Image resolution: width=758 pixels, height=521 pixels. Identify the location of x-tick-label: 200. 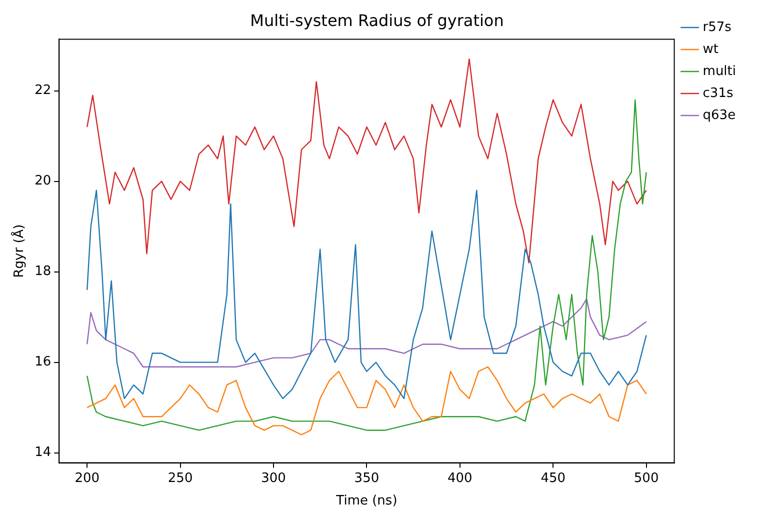
(87, 478).